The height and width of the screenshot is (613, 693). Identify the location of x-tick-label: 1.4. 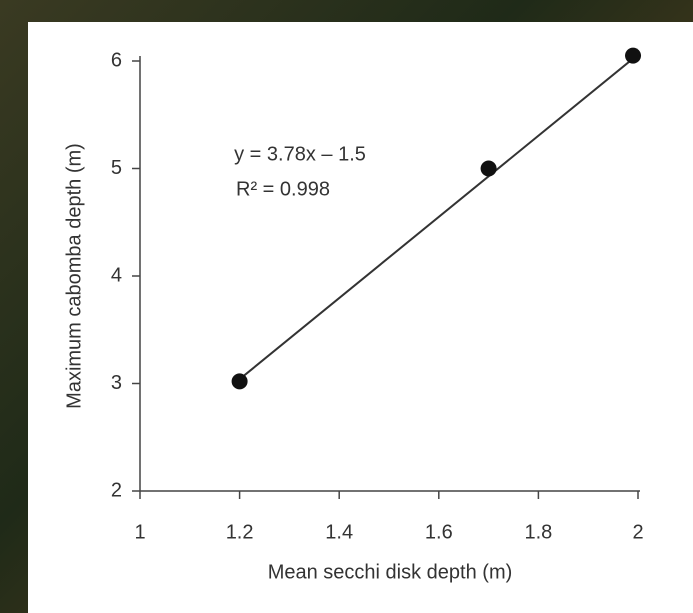
(339, 532).